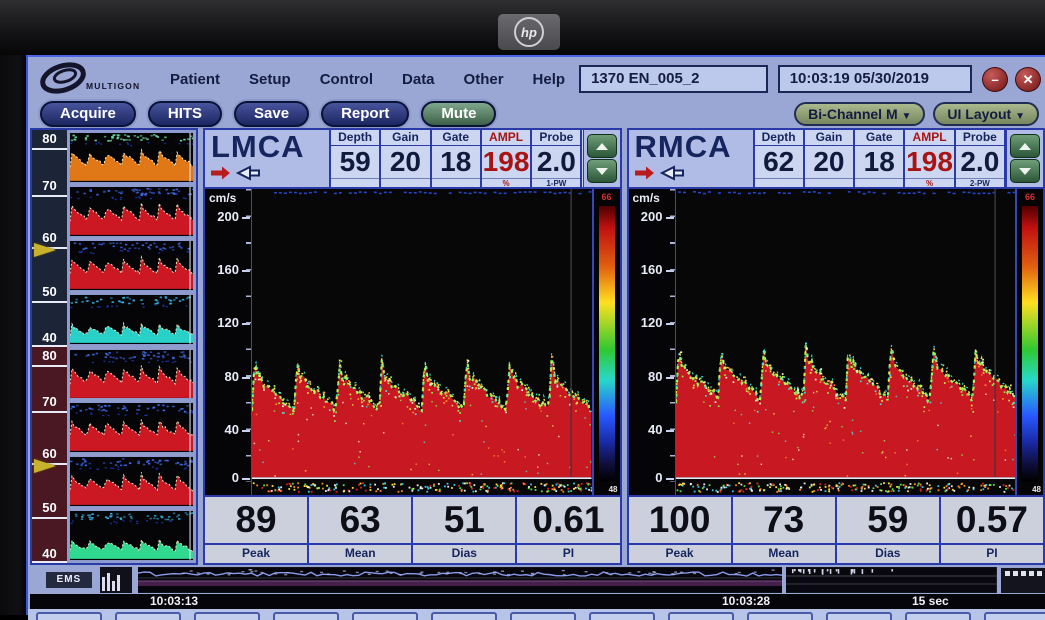  Describe the element at coordinates (875, 79) in the screenshot. I see `datetime-field: 10:03:19 05/30/2019` at that location.